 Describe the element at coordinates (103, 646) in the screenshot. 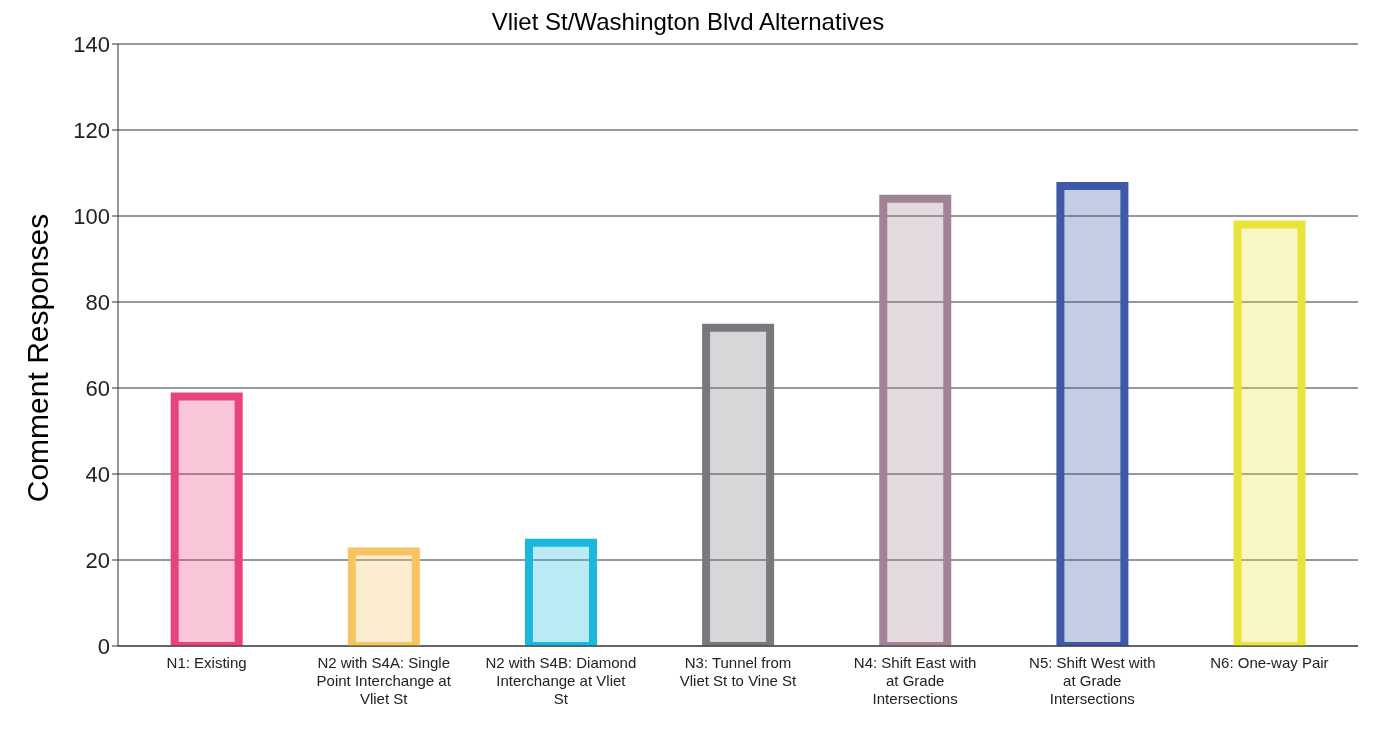

I see `y-tick-label: 0` at that location.